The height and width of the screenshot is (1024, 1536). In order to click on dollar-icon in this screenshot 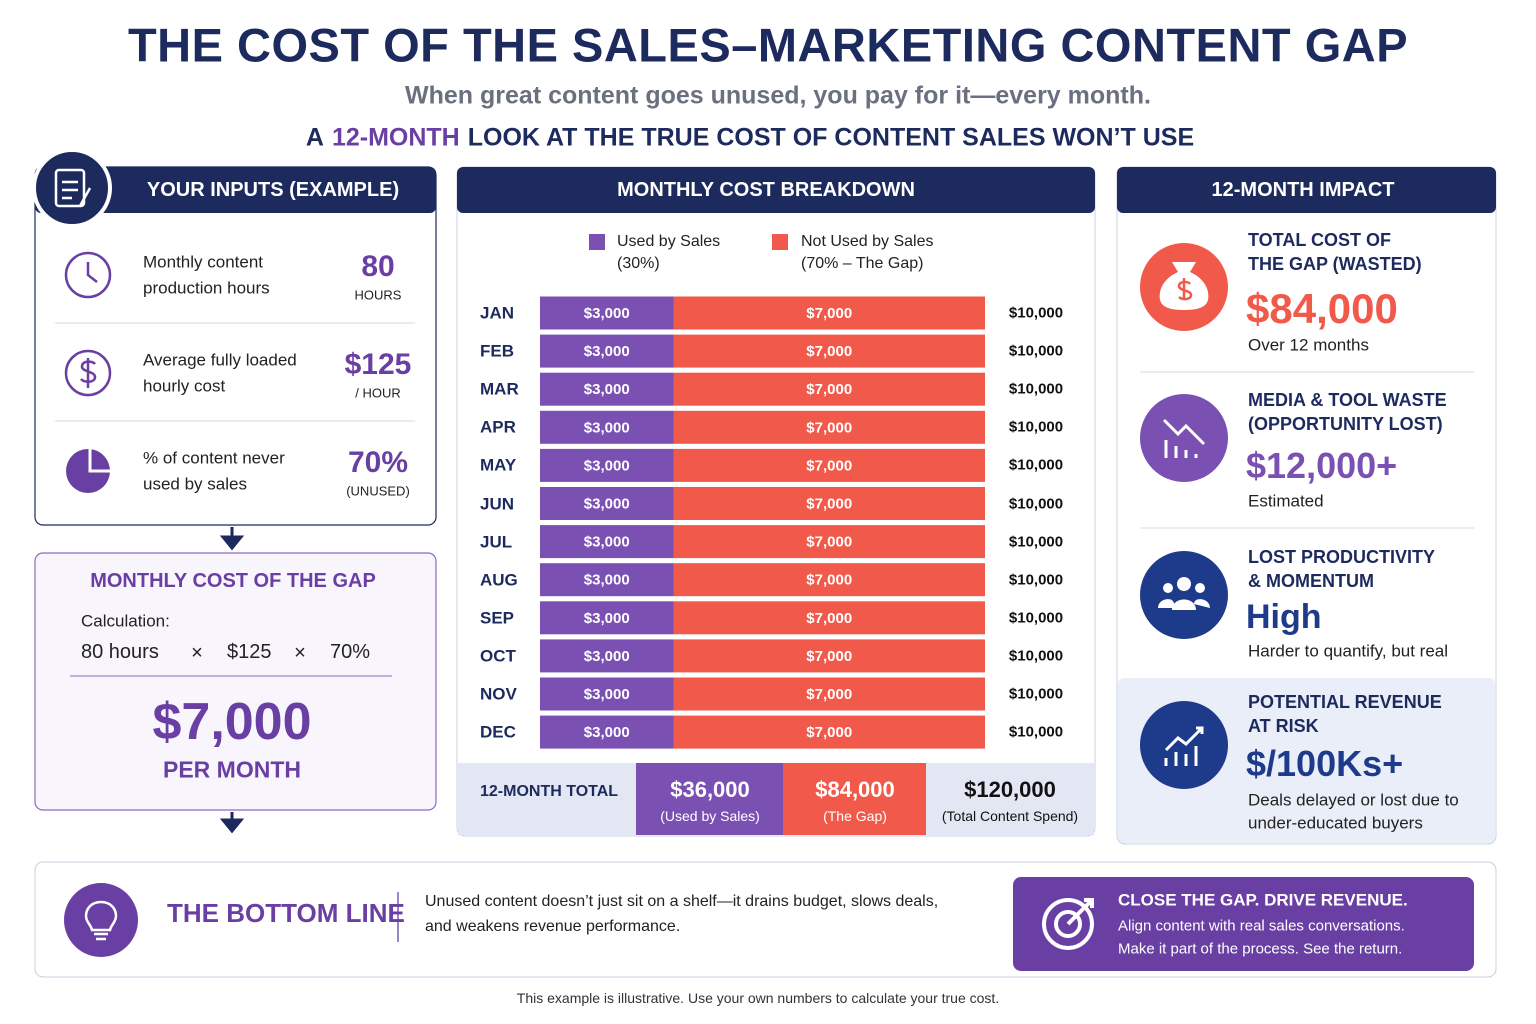, I will do `click(88, 373)`.